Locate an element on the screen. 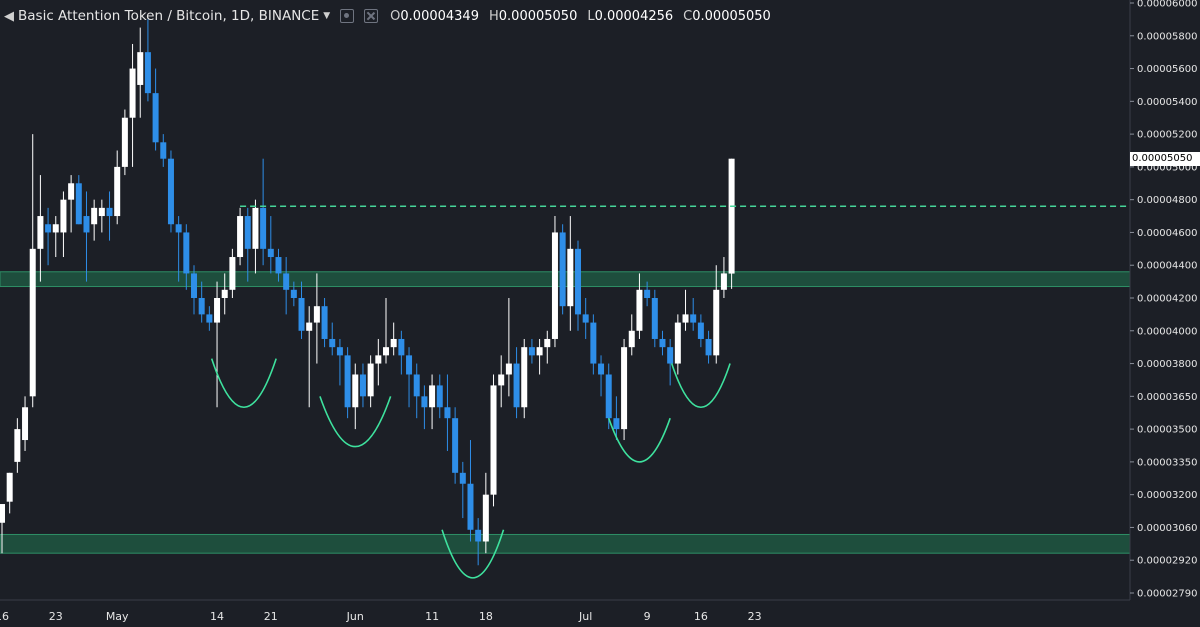 This screenshot has width=1200, height=627. support-zone is located at coordinates (565, 543).